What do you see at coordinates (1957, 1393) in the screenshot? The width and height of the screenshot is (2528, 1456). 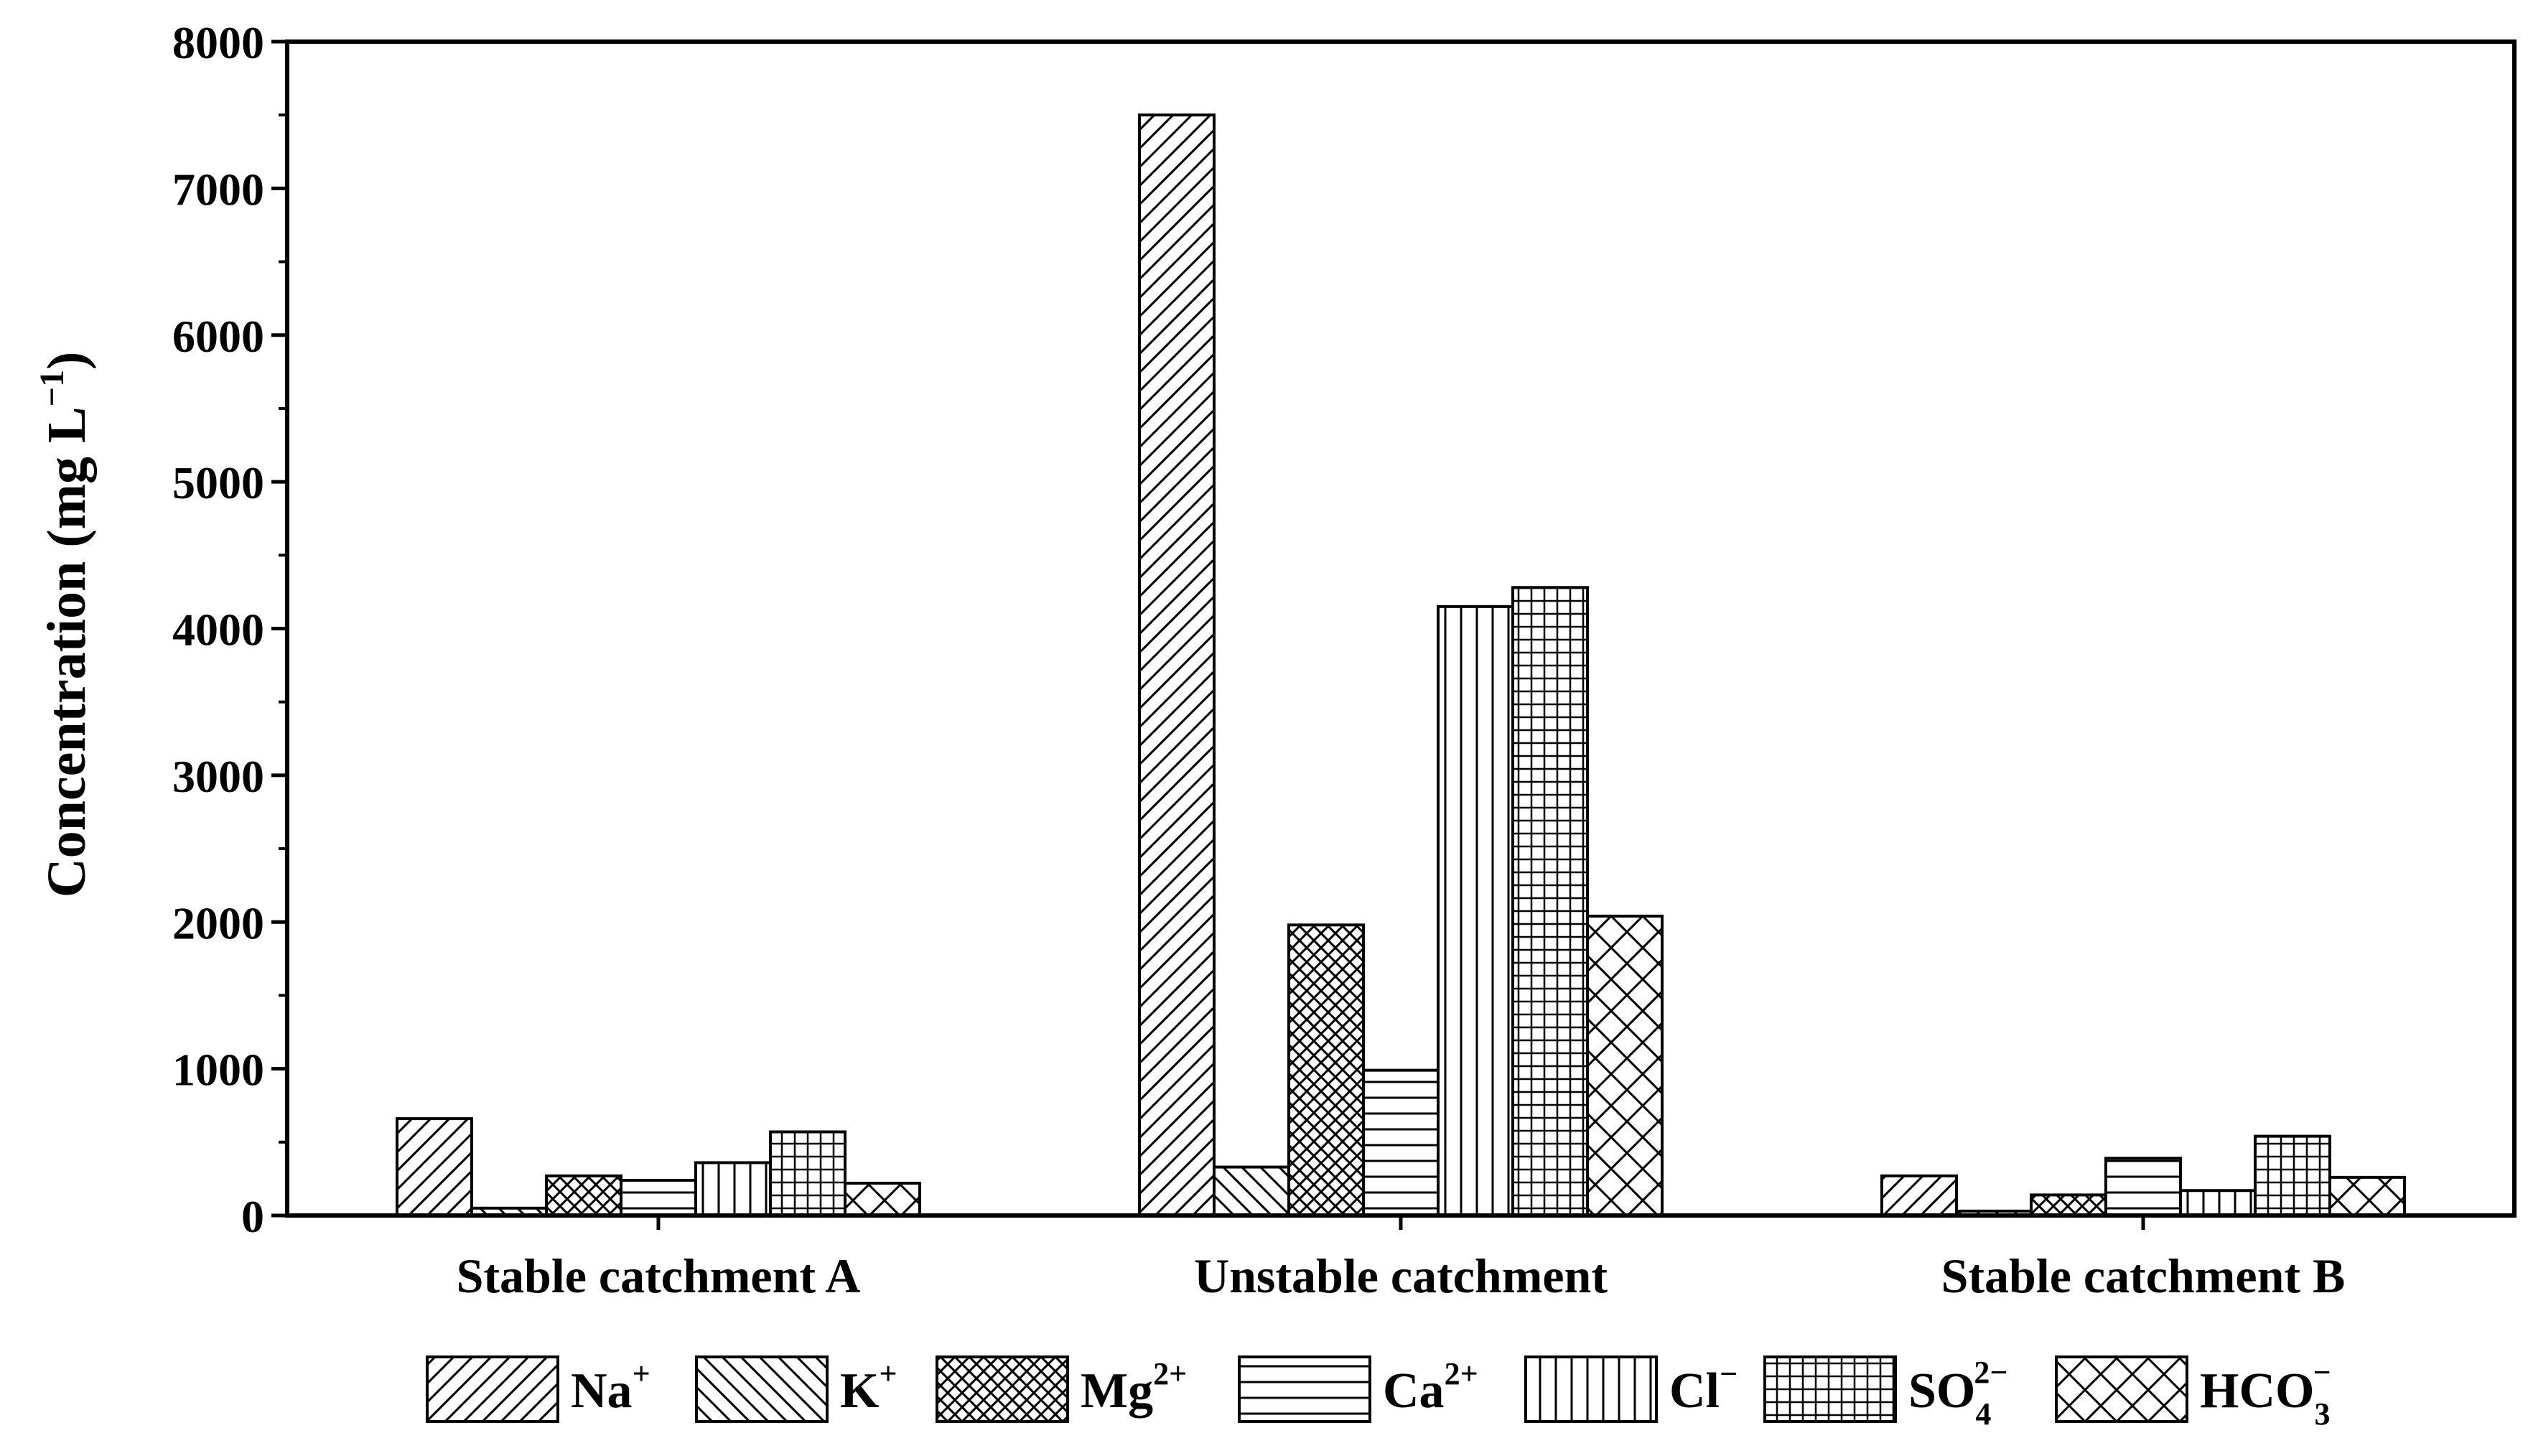 I see `legend-label-so: SO42−` at bounding box center [1957, 1393].